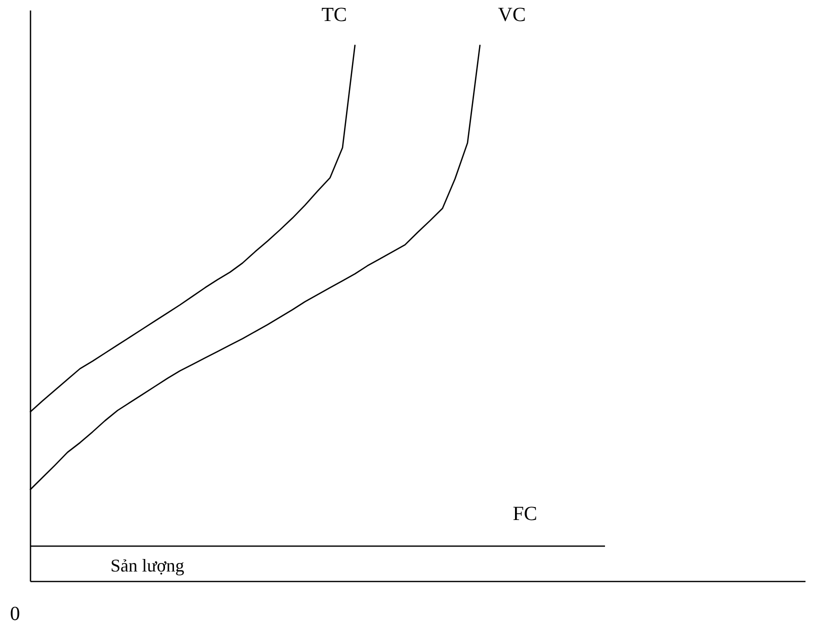  What do you see at coordinates (525, 514) in the screenshot?
I see `series-label: FC` at bounding box center [525, 514].